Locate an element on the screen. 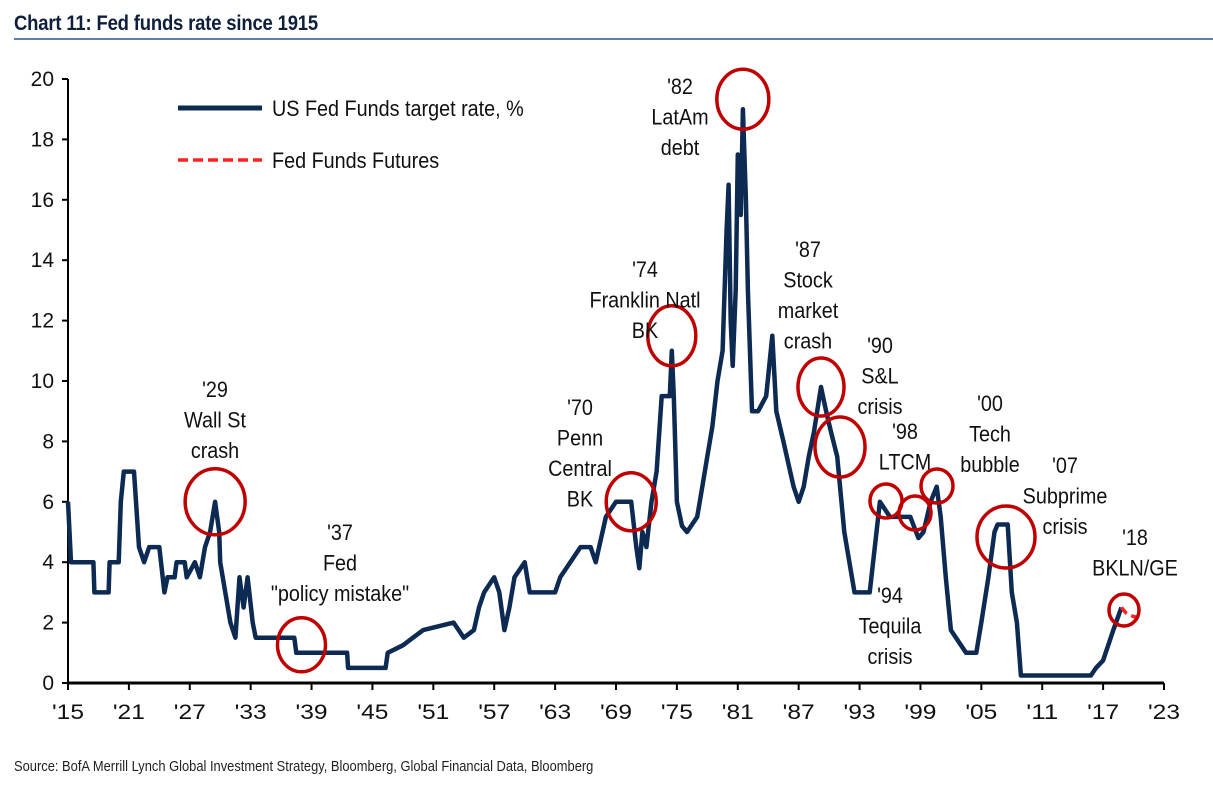 Image resolution: width=1213 pixels, height=794 pixels. y-tick-label: 16 is located at coordinates (42, 200).